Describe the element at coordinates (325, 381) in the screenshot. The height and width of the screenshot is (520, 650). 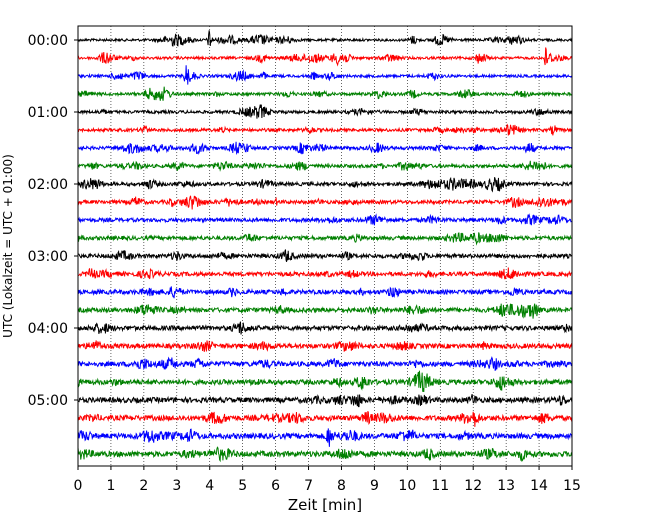
I see `trace-04:45` at that location.